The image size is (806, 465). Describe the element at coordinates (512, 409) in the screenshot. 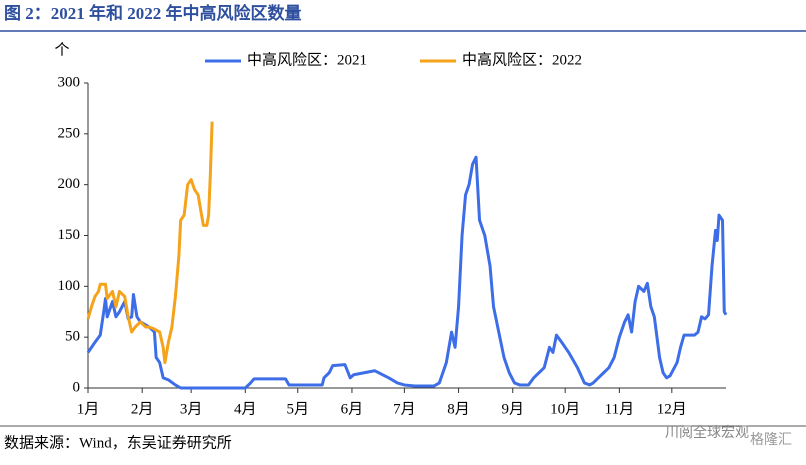

I see `x-tick-label: 9月` at that location.